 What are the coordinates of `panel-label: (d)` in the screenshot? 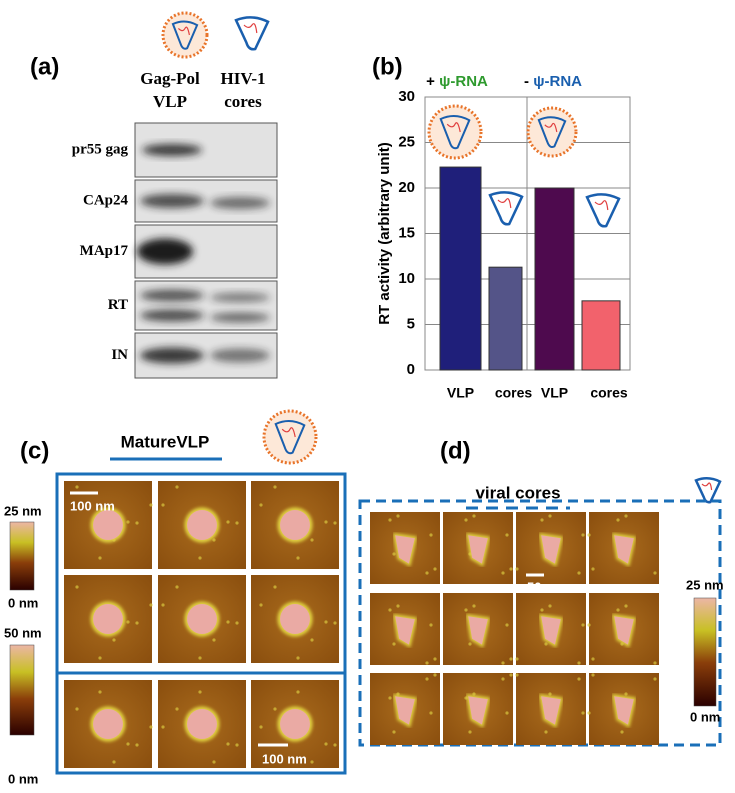 It's located at (455, 450).